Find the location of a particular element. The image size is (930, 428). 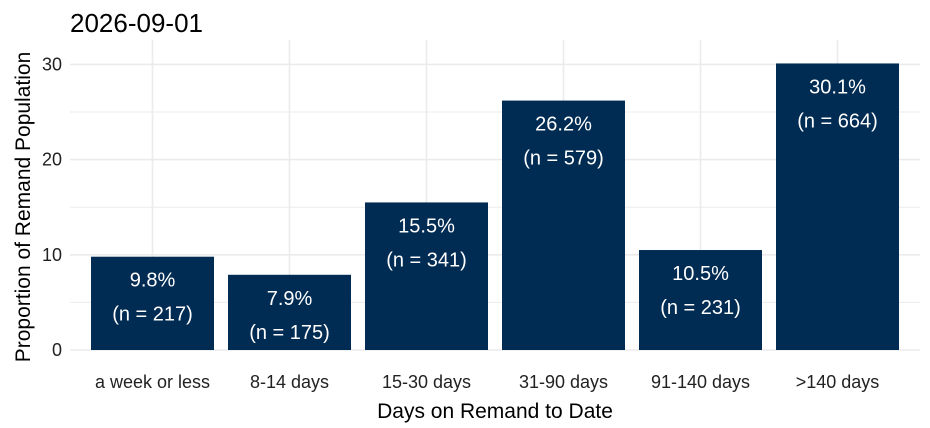

x-tick-label: 91-140 days is located at coordinates (700, 382).